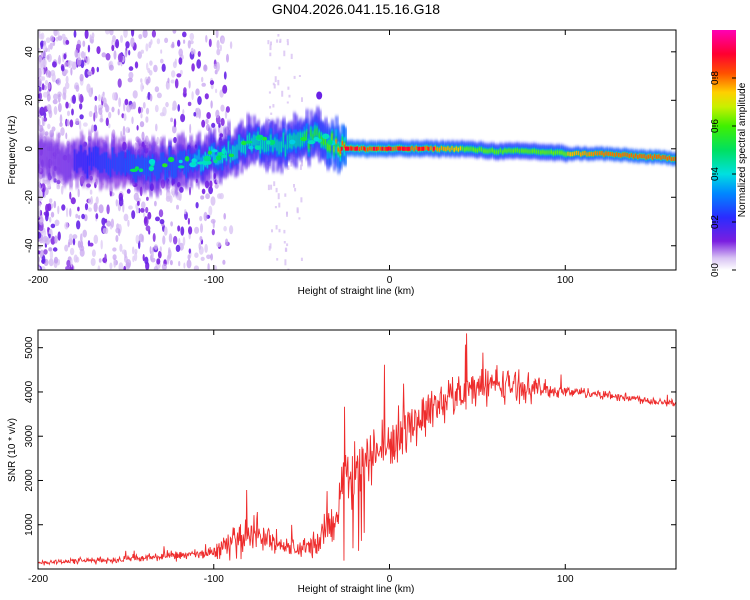 Image resolution: width=750 pixels, height=600 pixels. What do you see at coordinates (12, 150) in the screenshot?
I see `spectrogram-y-axis-label: Frequency (Hz)` at bounding box center [12, 150].